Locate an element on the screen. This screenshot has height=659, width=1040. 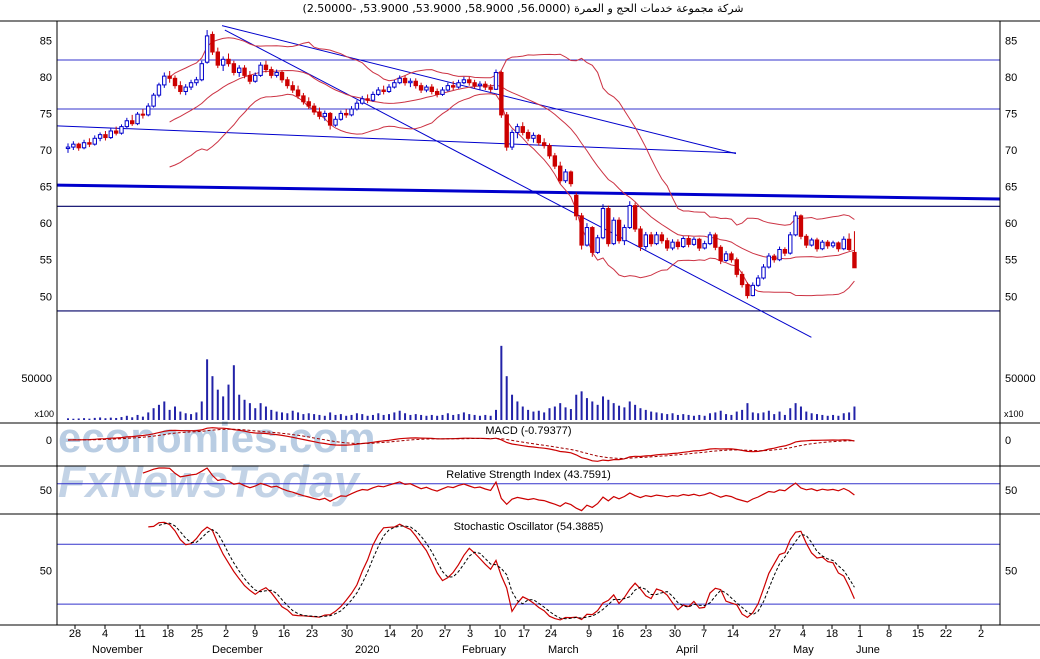
volume-axis-label-left: 50000 is located at coordinates (36, 379).